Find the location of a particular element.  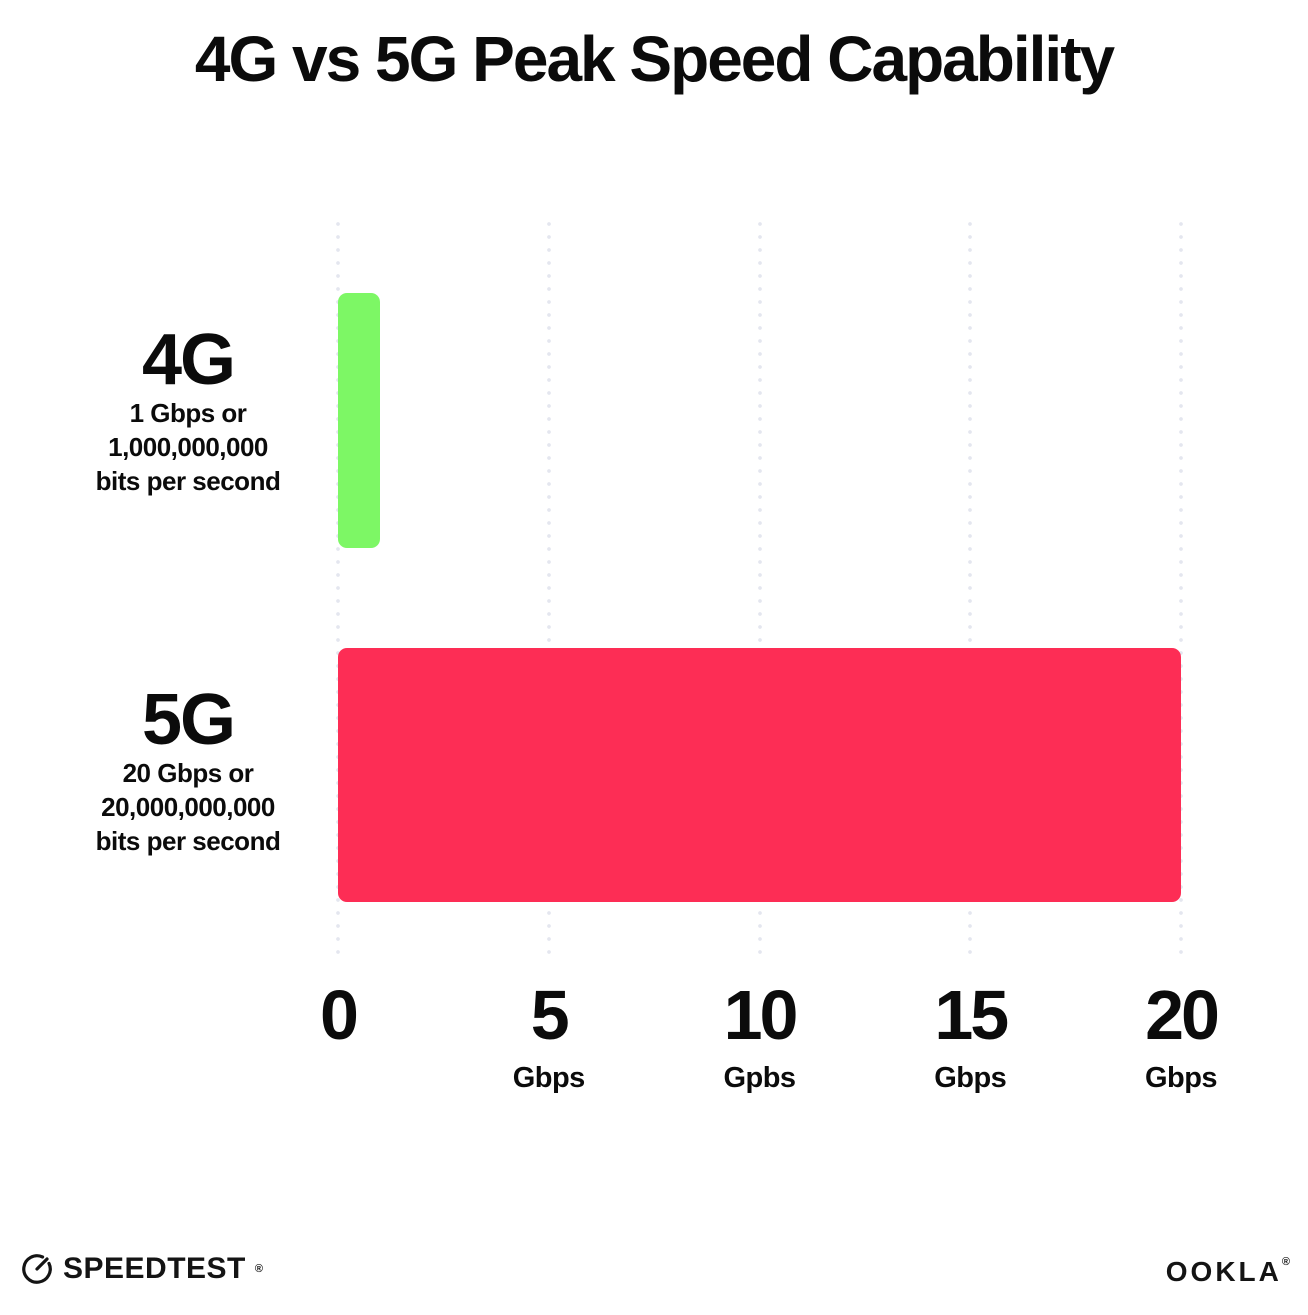

x-tick-0-value: 0 is located at coordinates (339, 1015).